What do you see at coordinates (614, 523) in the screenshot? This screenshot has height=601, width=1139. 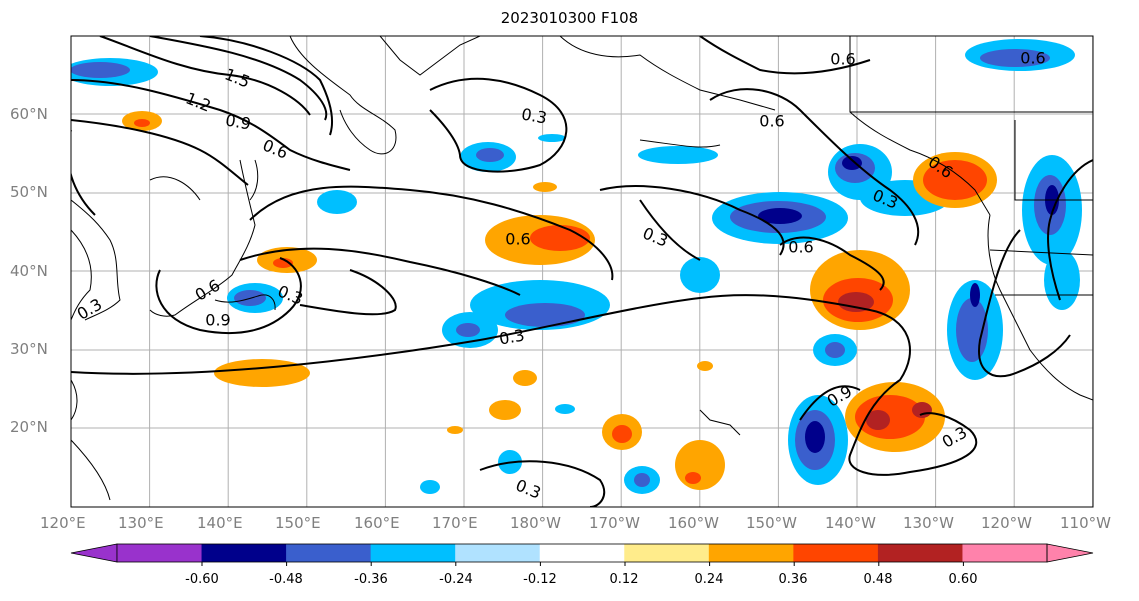 I see `lon-label-170w: 170°W` at bounding box center [614, 523].